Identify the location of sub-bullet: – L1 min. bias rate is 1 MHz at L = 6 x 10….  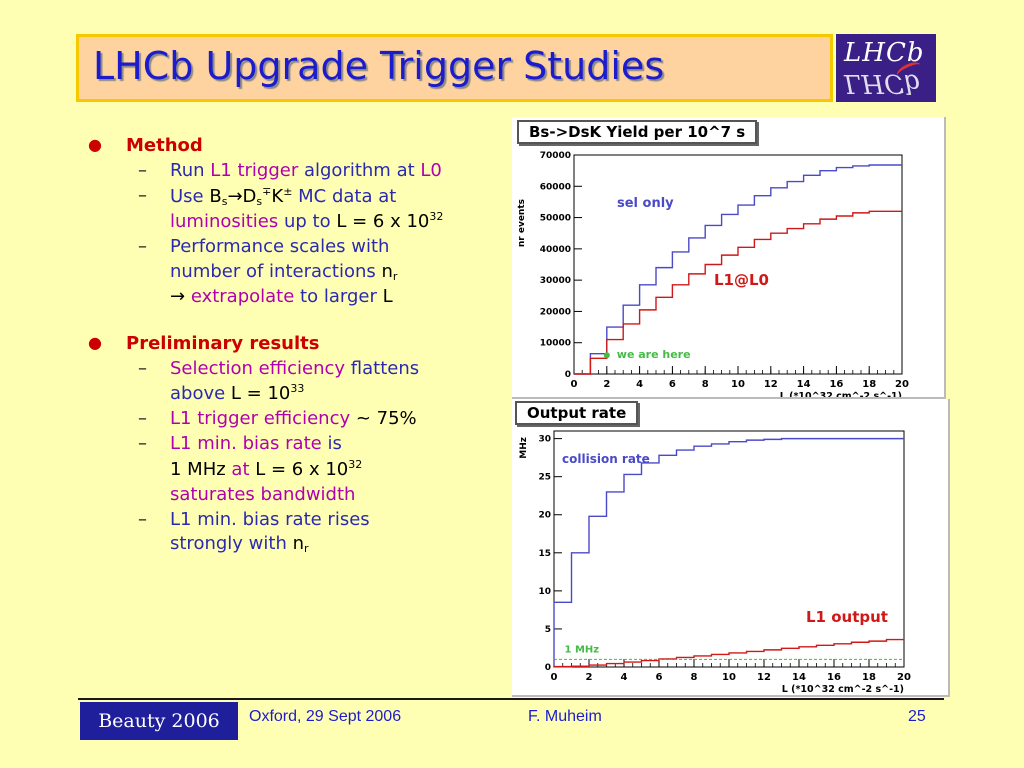
(250, 469).